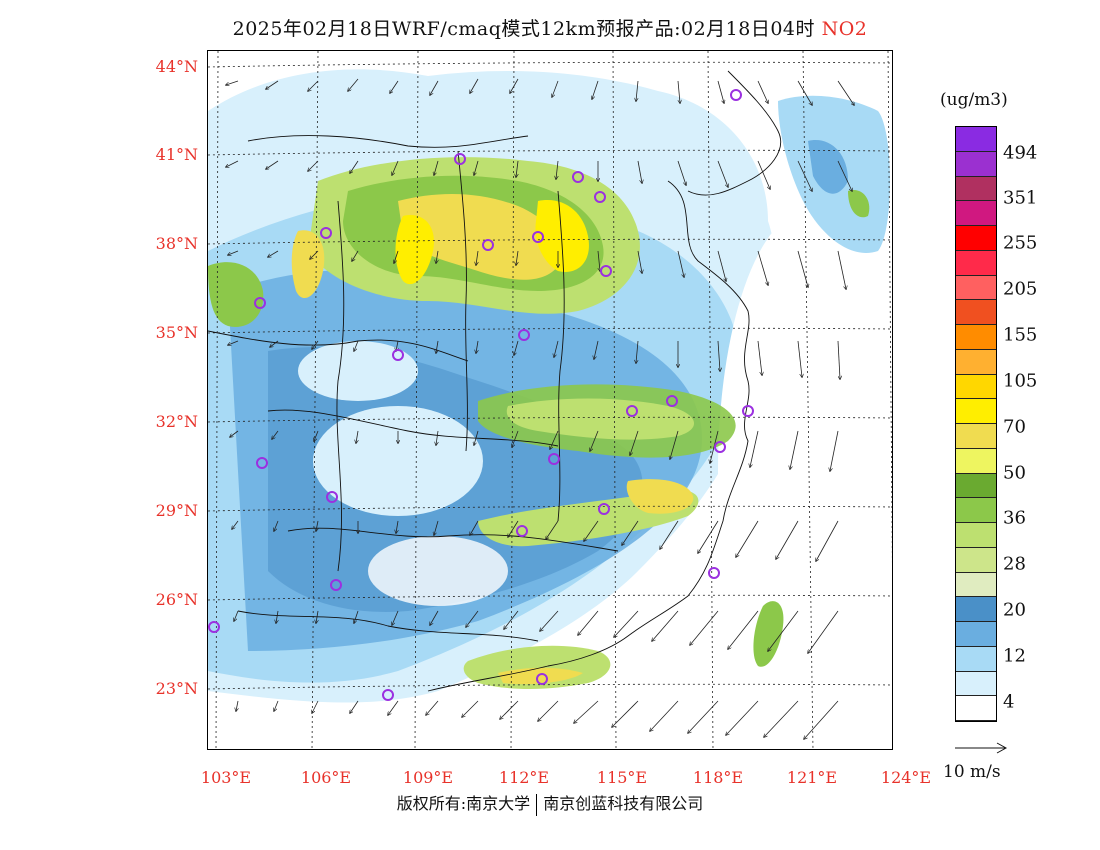 The width and height of the screenshot is (1100, 850). I want to click on title-main: 2025年02月18日WRF/cmaq模式12km预报产品:02月18日04时, so click(524, 29).